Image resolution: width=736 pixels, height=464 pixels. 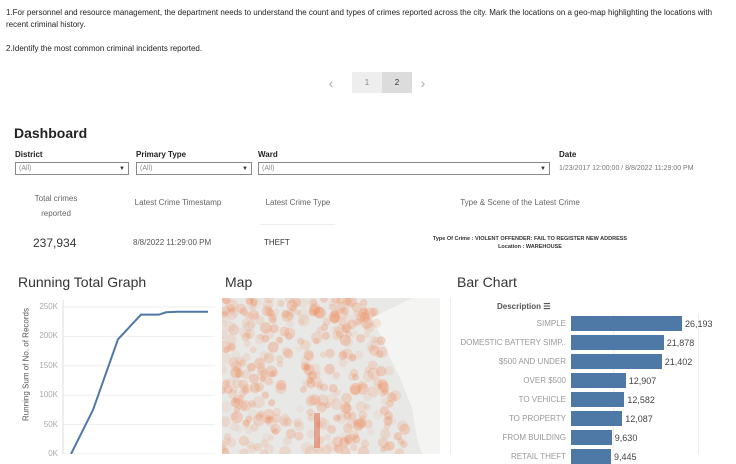 I want to click on running-total-line, so click(x=139, y=382).